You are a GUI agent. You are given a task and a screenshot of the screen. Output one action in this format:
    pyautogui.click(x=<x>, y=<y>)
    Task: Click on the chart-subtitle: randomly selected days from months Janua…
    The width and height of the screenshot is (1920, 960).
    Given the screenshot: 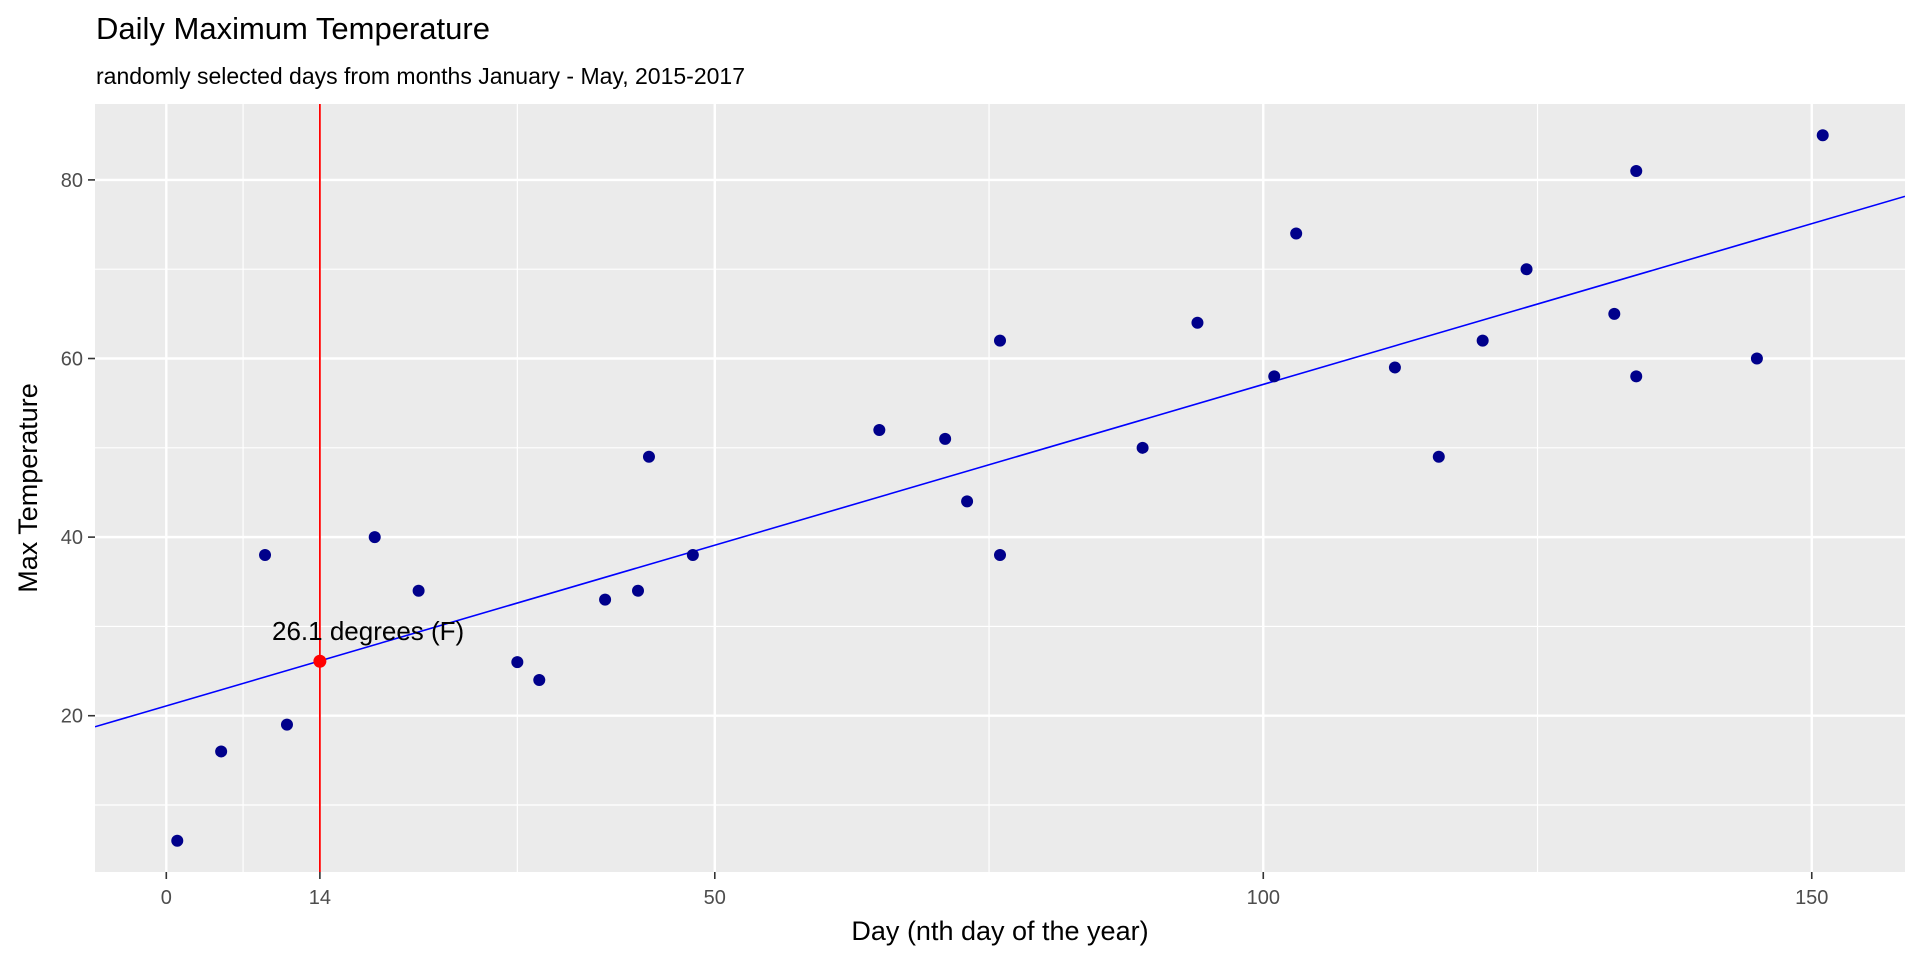 What is the action you would take?
    pyautogui.click(x=420, y=76)
    